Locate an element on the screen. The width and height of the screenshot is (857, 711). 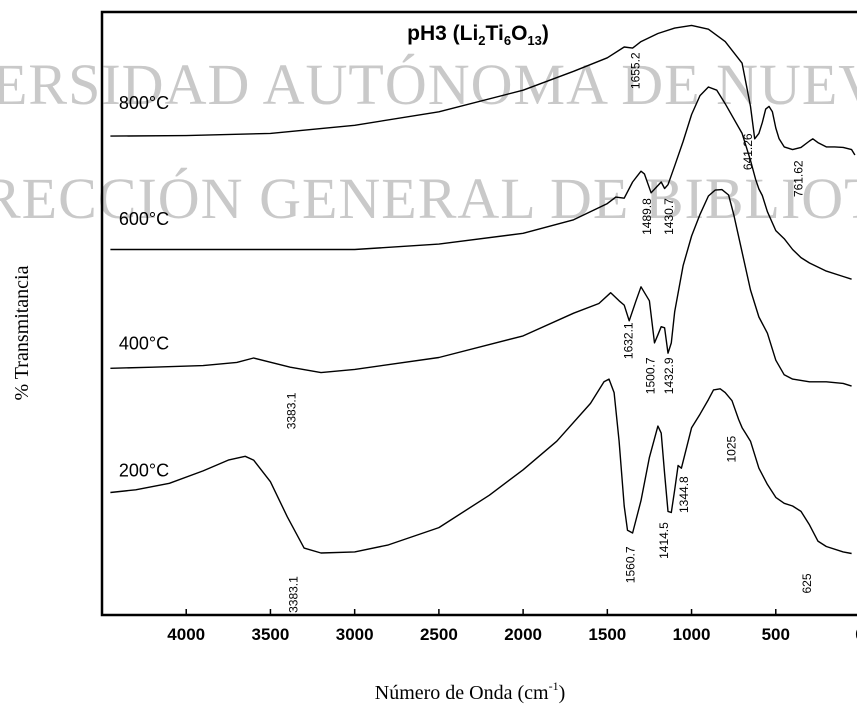
title-subscript: 6 is located at coordinates (507, 40).